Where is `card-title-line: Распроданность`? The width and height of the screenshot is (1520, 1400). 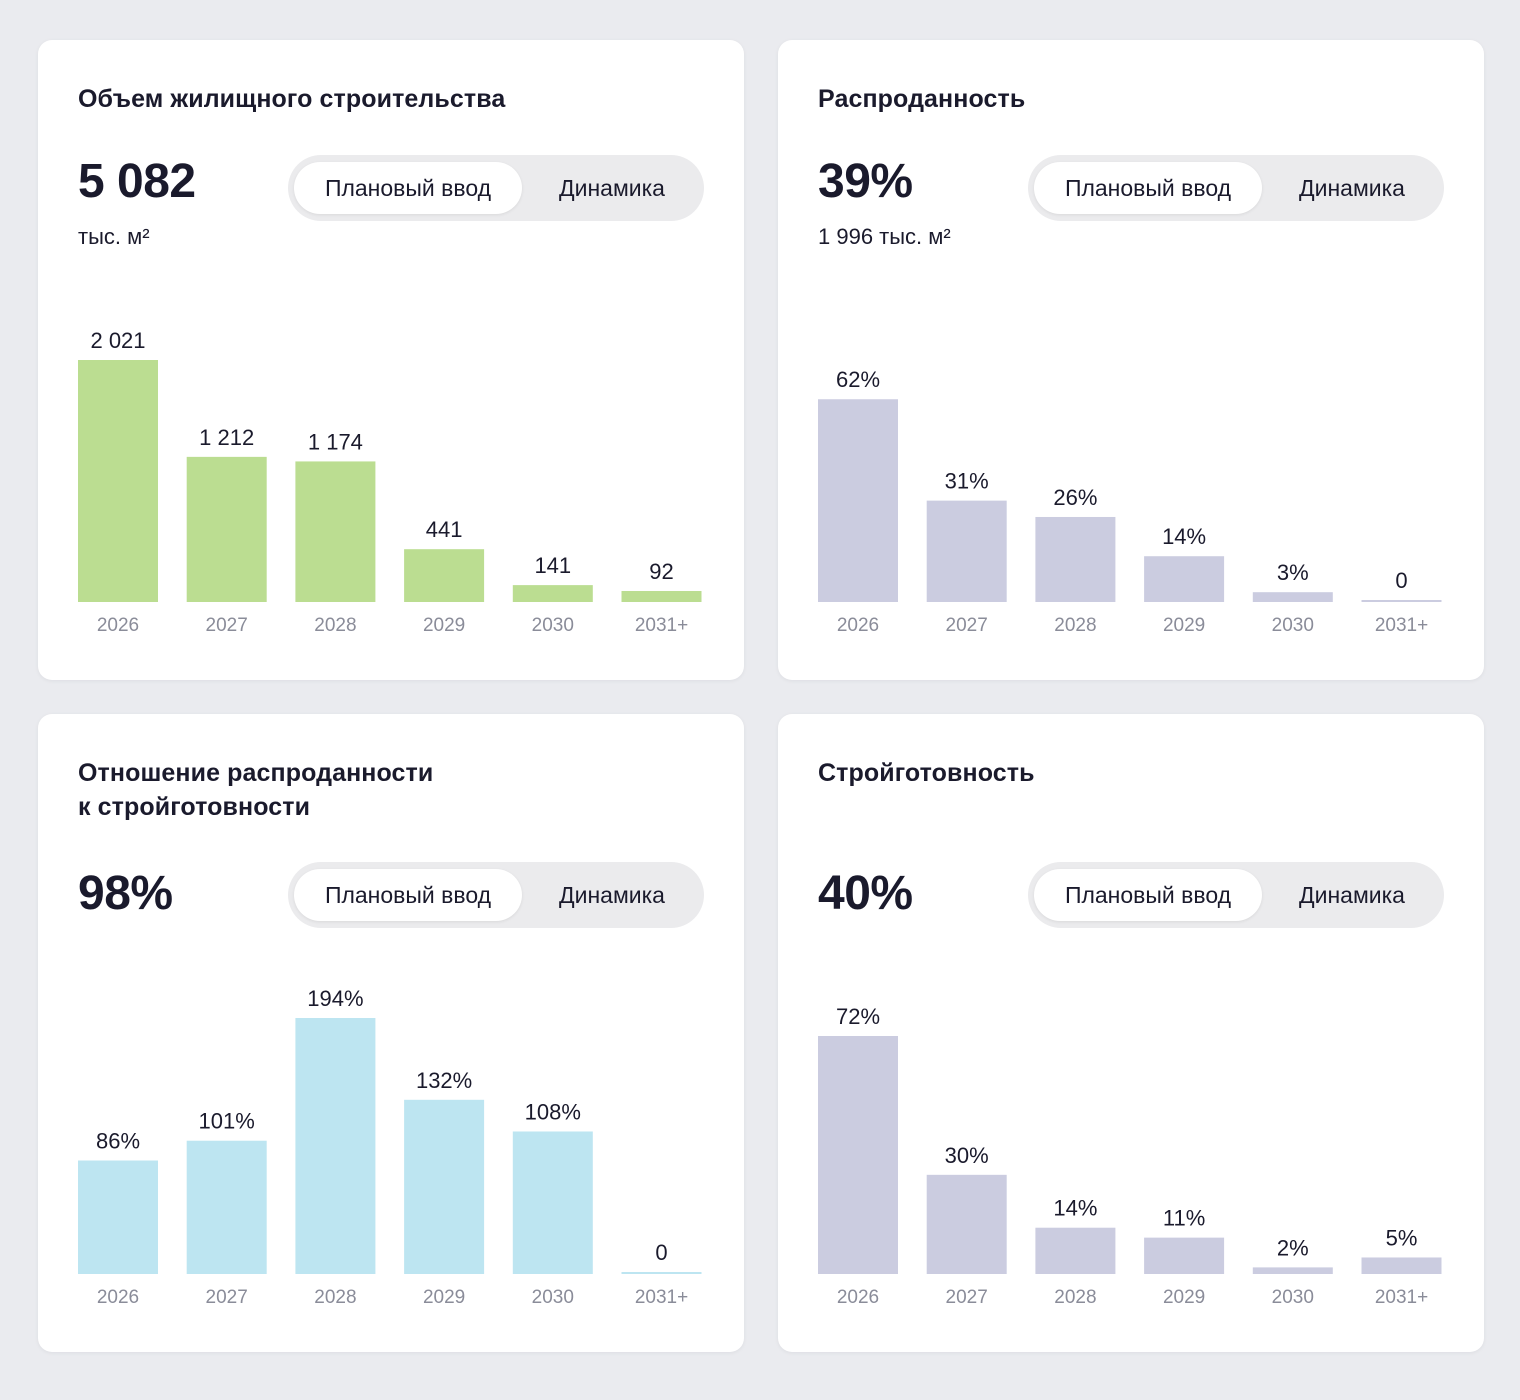 card-title-line: Распроданность is located at coordinates (922, 99).